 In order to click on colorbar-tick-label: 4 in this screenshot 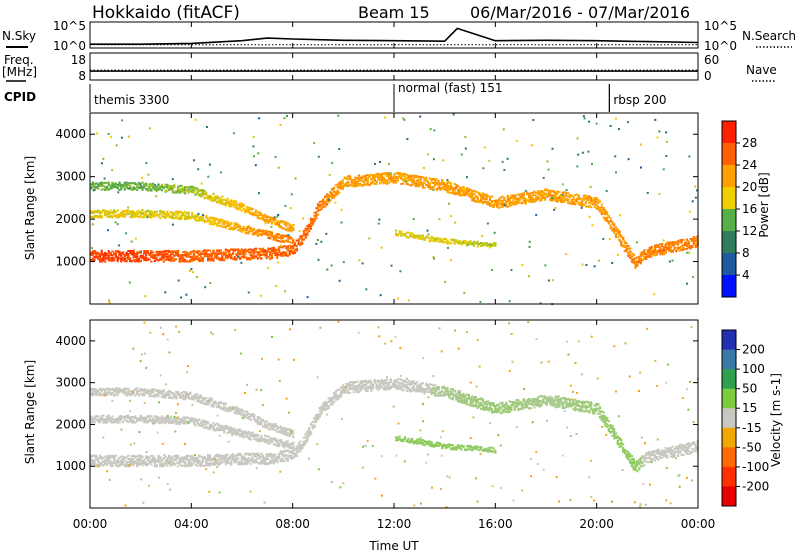, I will do `click(746, 275)`.